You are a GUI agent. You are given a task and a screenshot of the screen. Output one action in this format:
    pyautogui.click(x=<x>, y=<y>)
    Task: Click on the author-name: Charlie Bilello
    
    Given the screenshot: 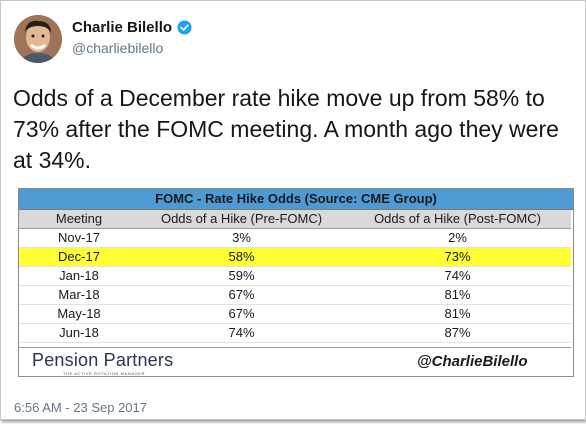 What is the action you would take?
    pyautogui.click(x=132, y=27)
    